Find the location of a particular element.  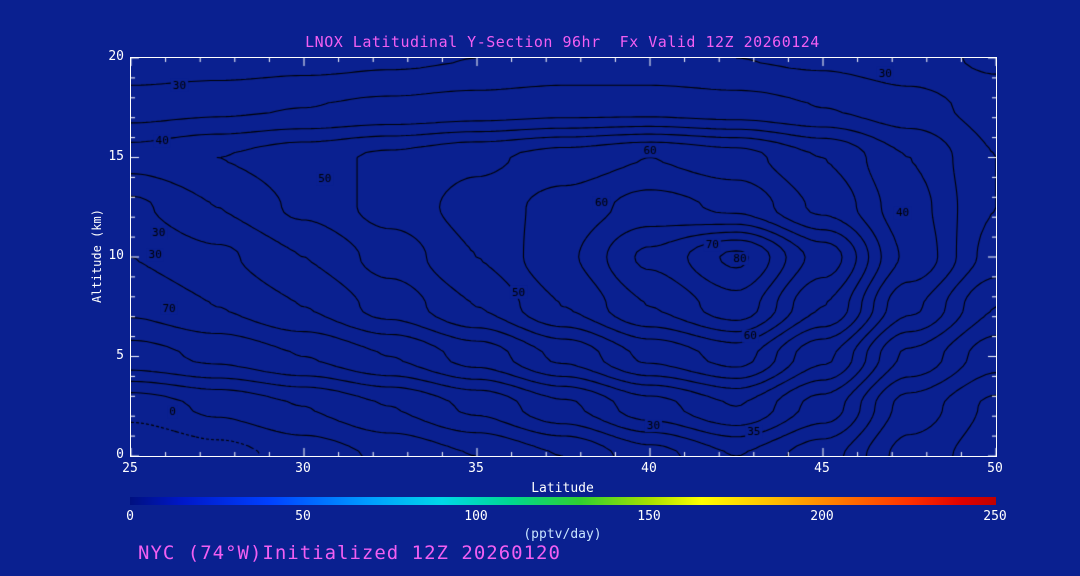

colorbar-tick-label: 100 is located at coordinates (476, 516).